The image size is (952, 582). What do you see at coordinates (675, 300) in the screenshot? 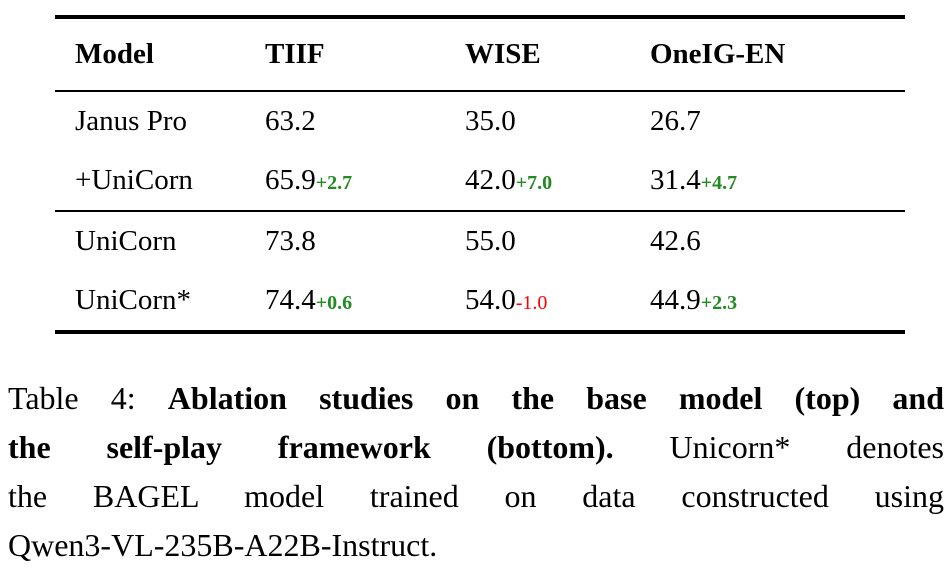
I see `metric-value: 44.9` at bounding box center [675, 300].